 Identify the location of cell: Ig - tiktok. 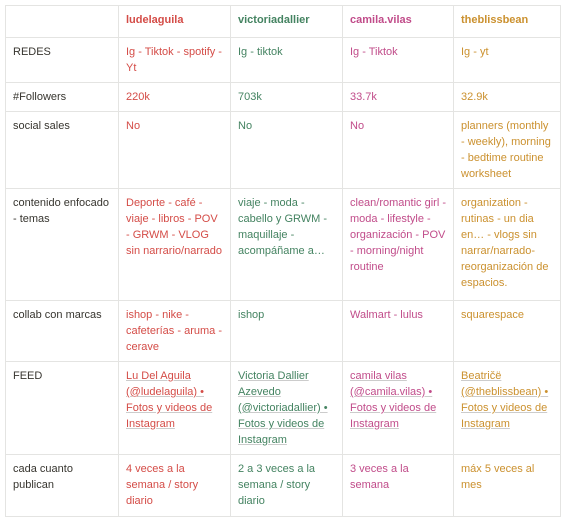
(286, 60).